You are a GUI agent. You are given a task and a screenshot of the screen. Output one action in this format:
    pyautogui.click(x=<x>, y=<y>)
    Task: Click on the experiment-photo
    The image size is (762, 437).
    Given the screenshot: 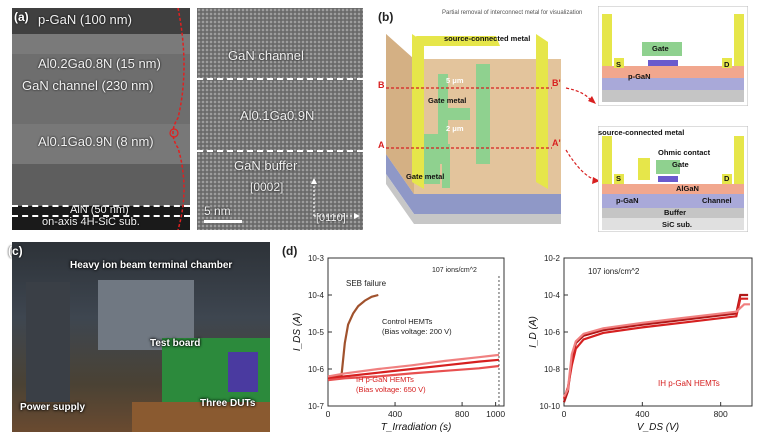 What is the action you would take?
    pyautogui.click(x=141, y=337)
    